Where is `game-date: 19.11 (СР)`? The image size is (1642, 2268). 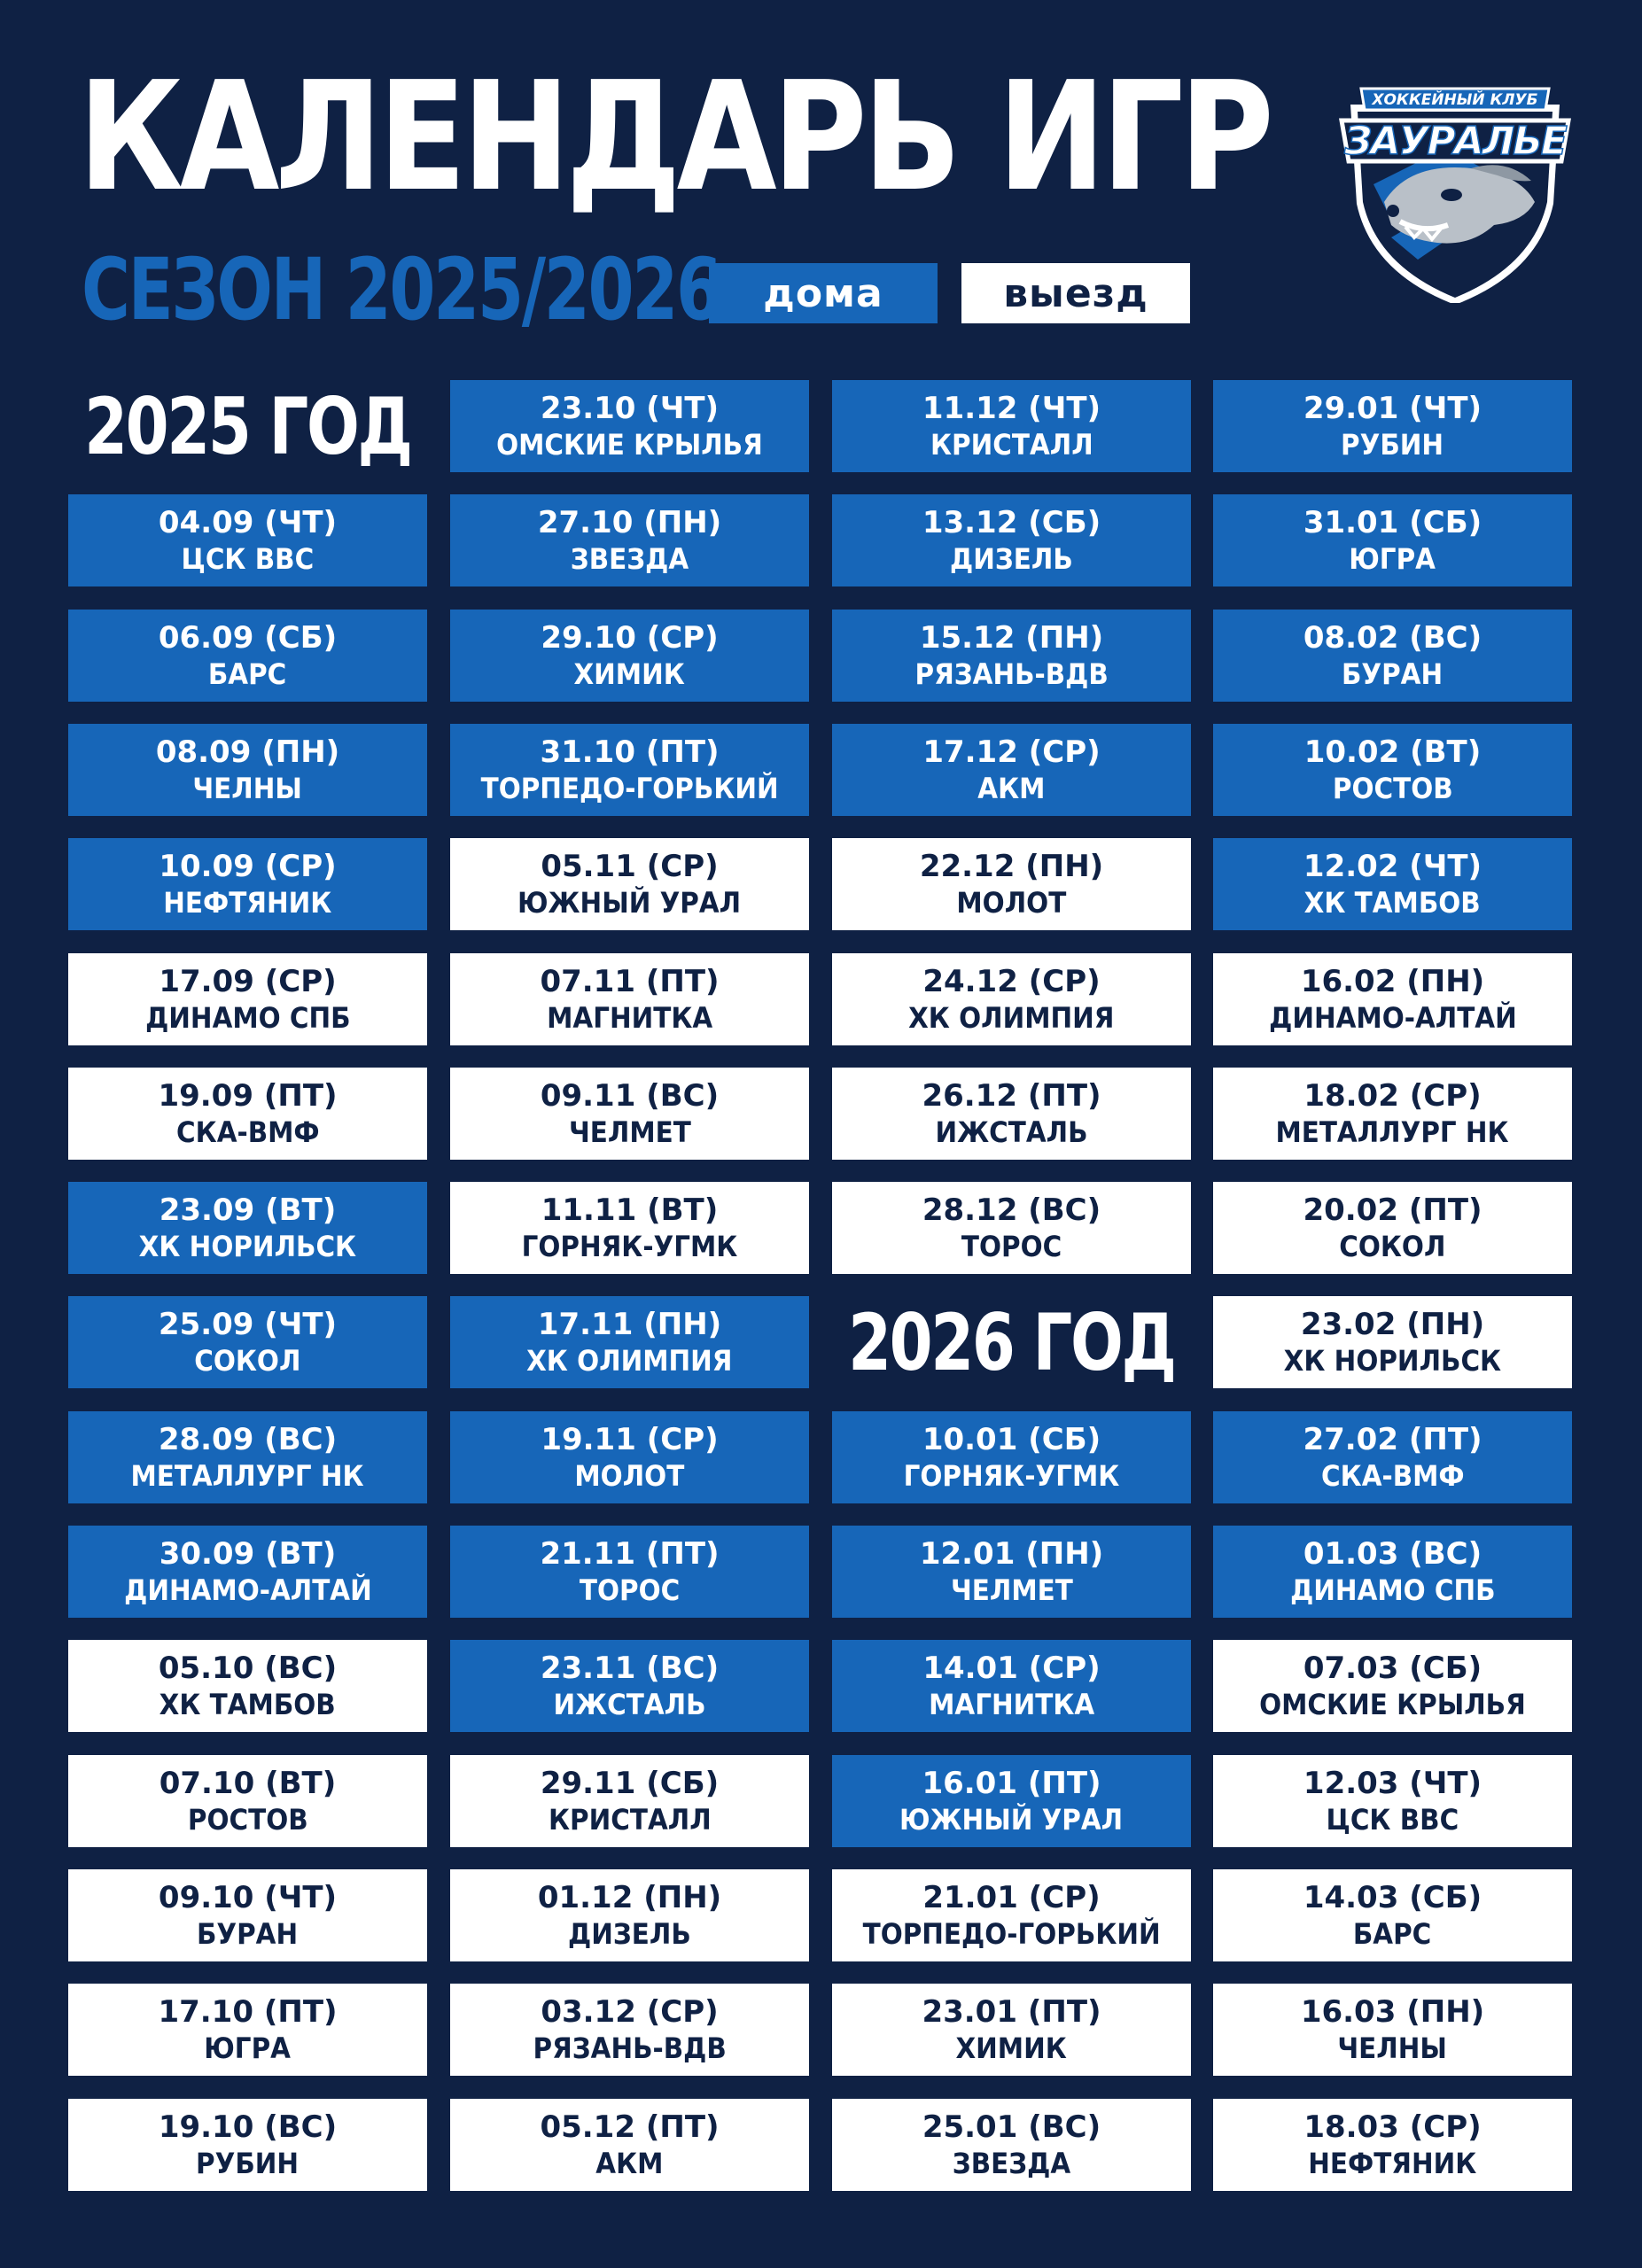
game-date: 19.11 (СР) is located at coordinates (630, 1439).